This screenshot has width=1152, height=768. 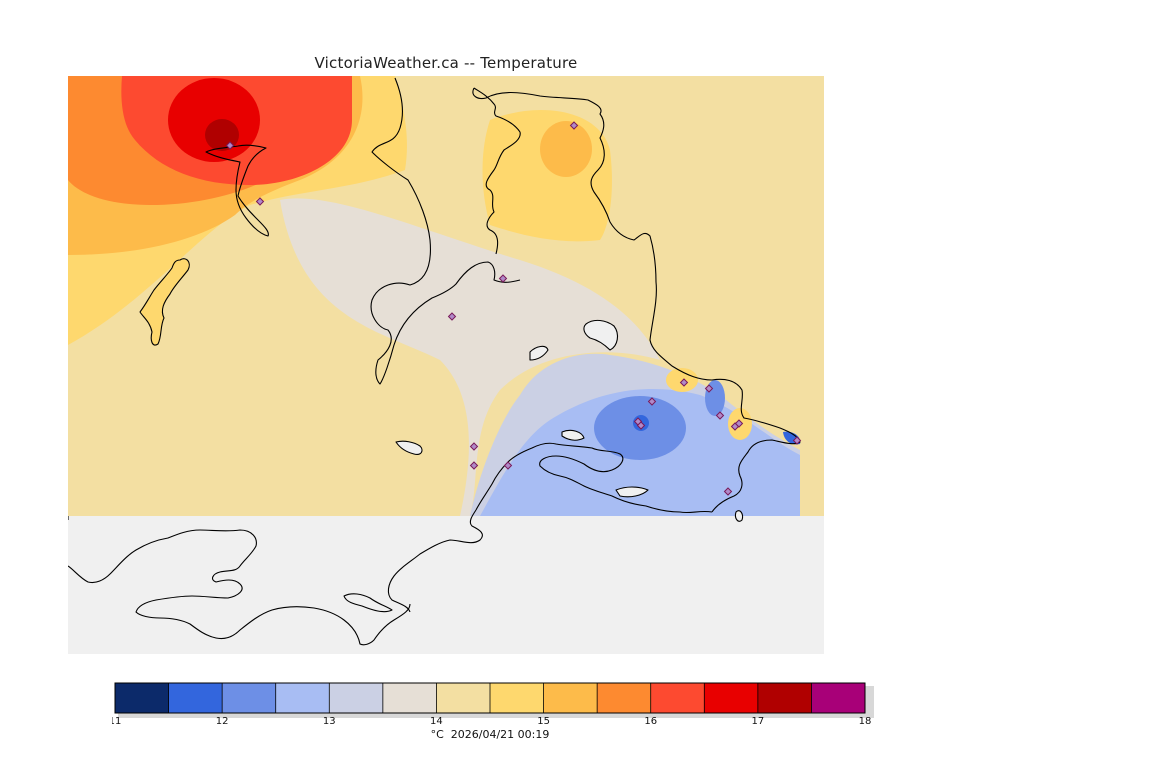 What do you see at coordinates (329, 721) in the screenshot?
I see `legend-tick-label: 13` at bounding box center [329, 721].